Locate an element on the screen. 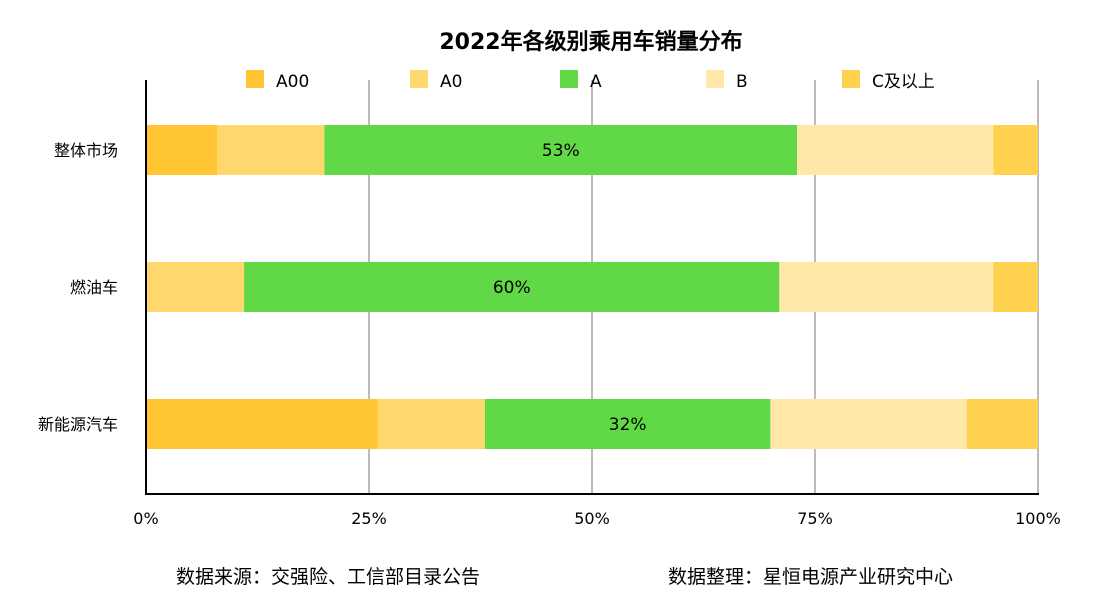 The image size is (1104, 608). bar-C及以上-燃油车 is located at coordinates (1015, 287).